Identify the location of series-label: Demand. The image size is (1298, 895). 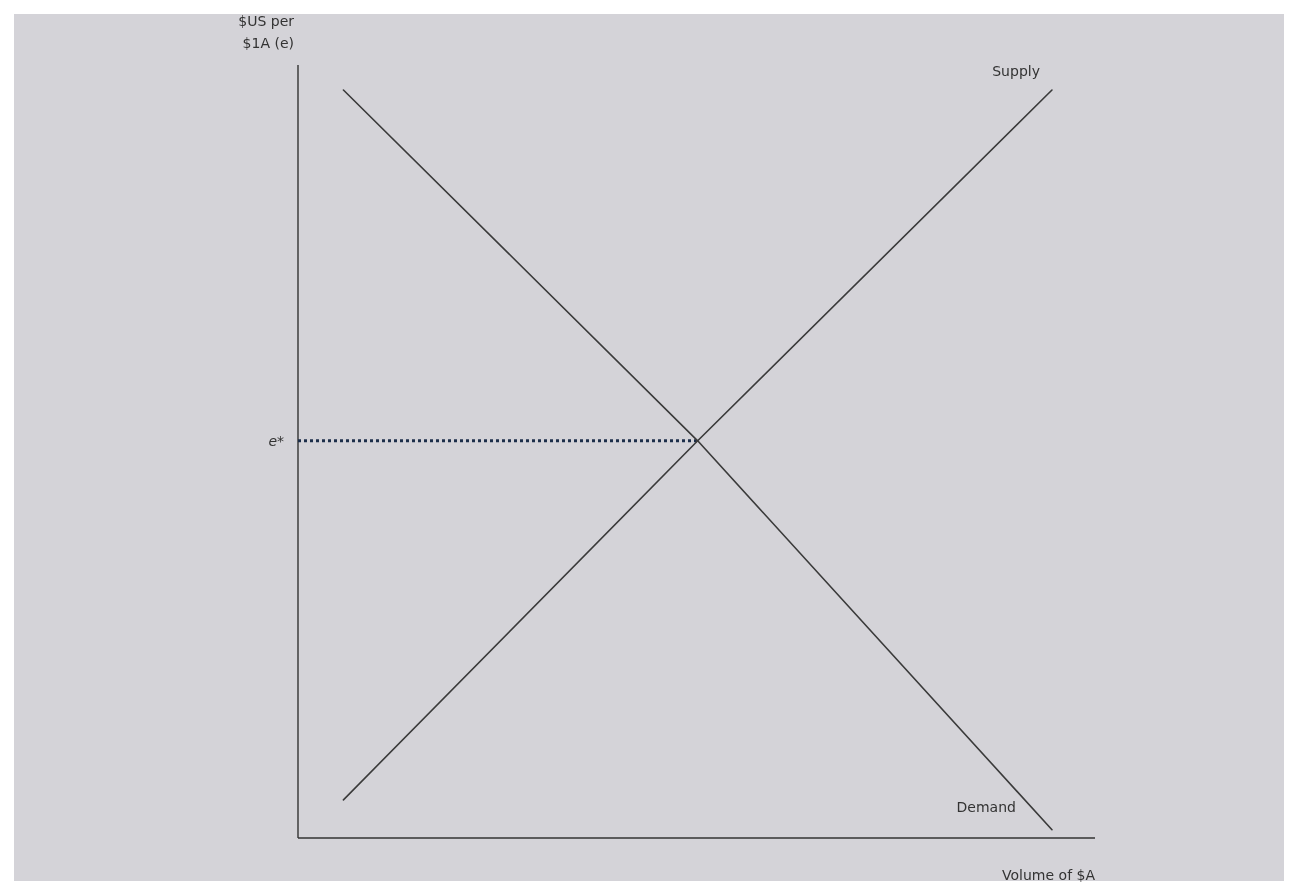
(986, 806).